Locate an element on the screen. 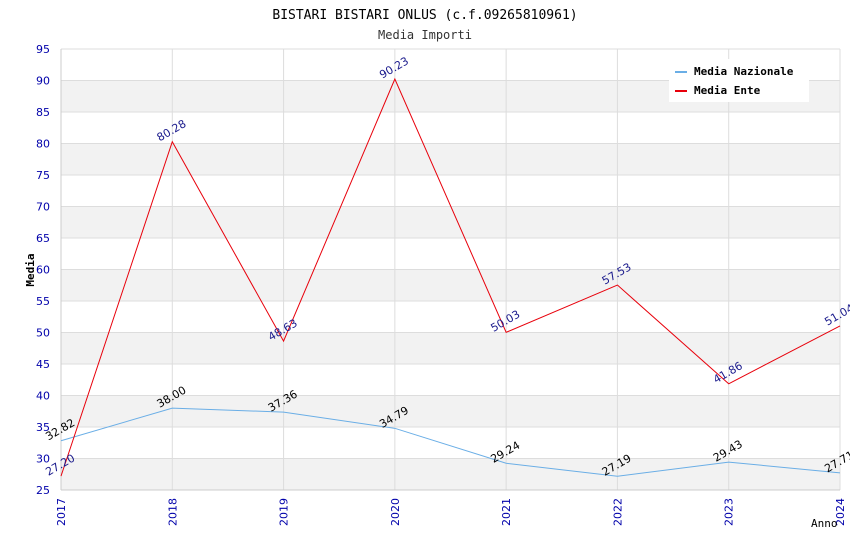  y-tick-label: 30 is located at coordinates (43, 459).